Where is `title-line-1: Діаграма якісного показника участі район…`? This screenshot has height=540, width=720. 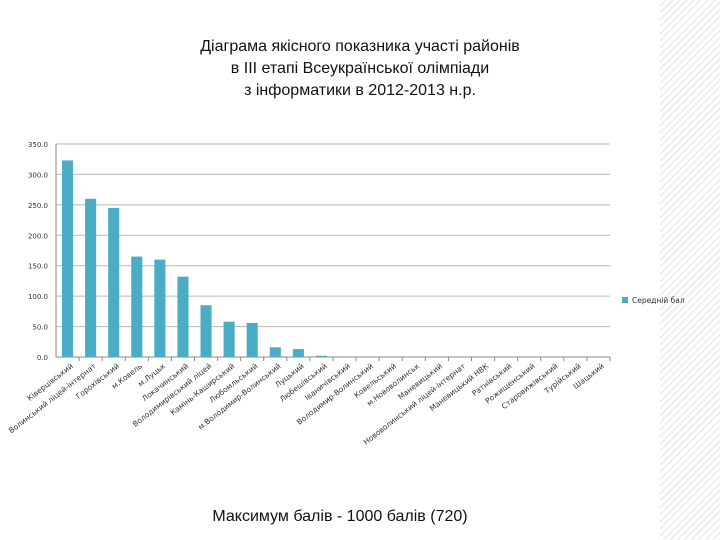
title-line-1: Діаграма якісного показника участі район… is located at coordinates (360, 46).